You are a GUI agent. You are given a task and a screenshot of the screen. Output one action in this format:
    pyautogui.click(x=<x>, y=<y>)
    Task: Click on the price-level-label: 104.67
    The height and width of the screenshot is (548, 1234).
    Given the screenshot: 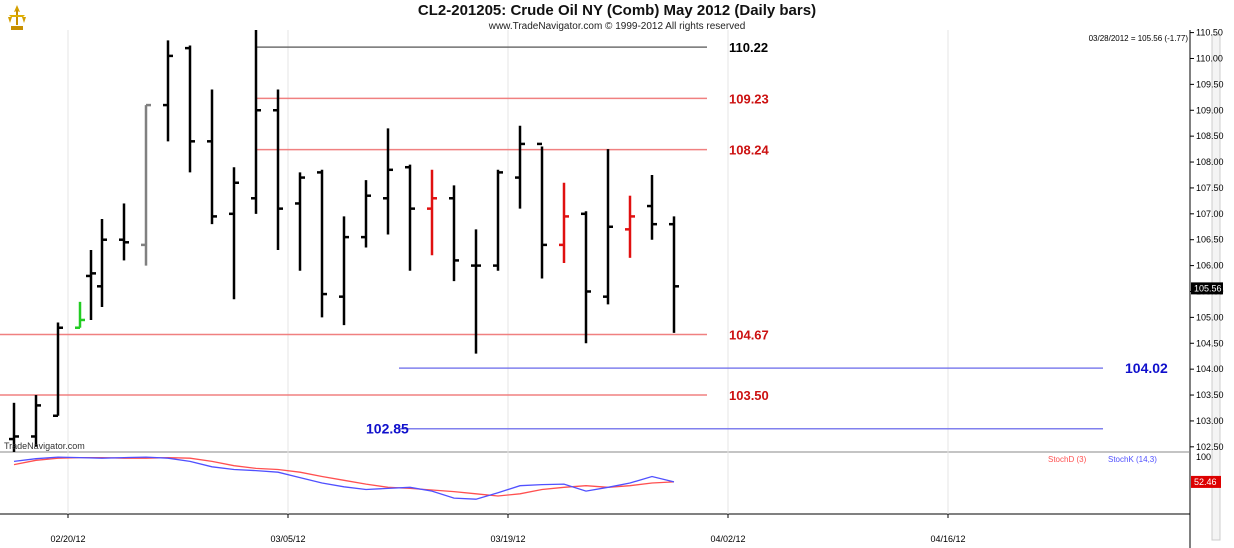 What is the action you would take?
    pyautogui.click(x=749, y=334)
    